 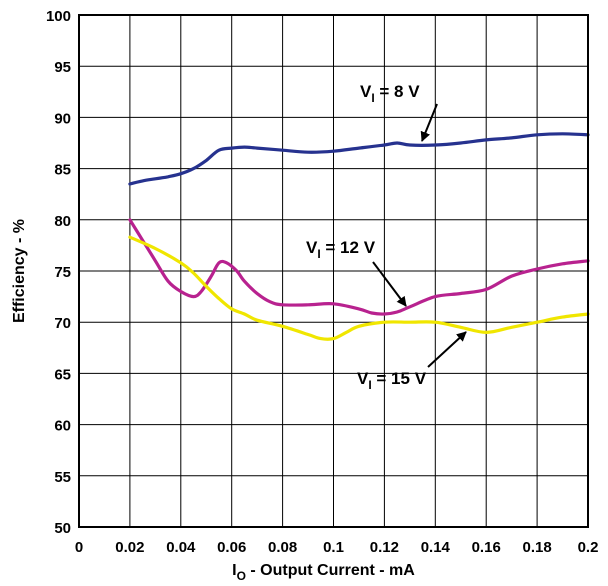 I want to click on series-vi-15-line, so click(x=359, y=288).